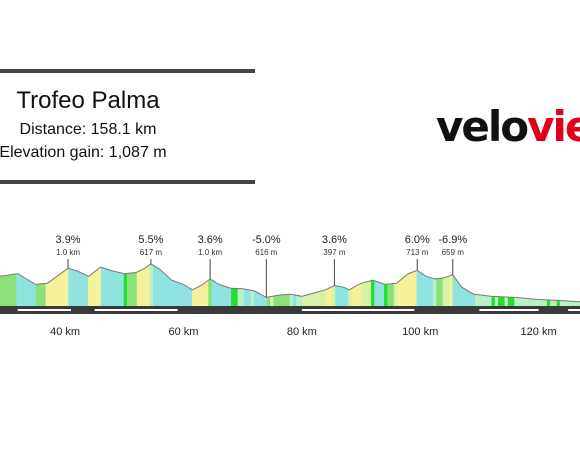 This screenshot has width=580, height=469. What do you see at coordinates (334, 252) in the screenshot?
I see `climb-length-label: 397 m` at bounding box center [334, 252].